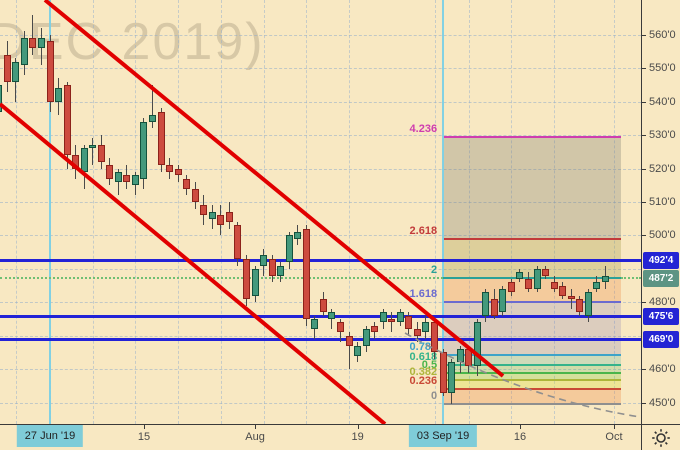  I want to click on time-axis-line, so click(340, 424).